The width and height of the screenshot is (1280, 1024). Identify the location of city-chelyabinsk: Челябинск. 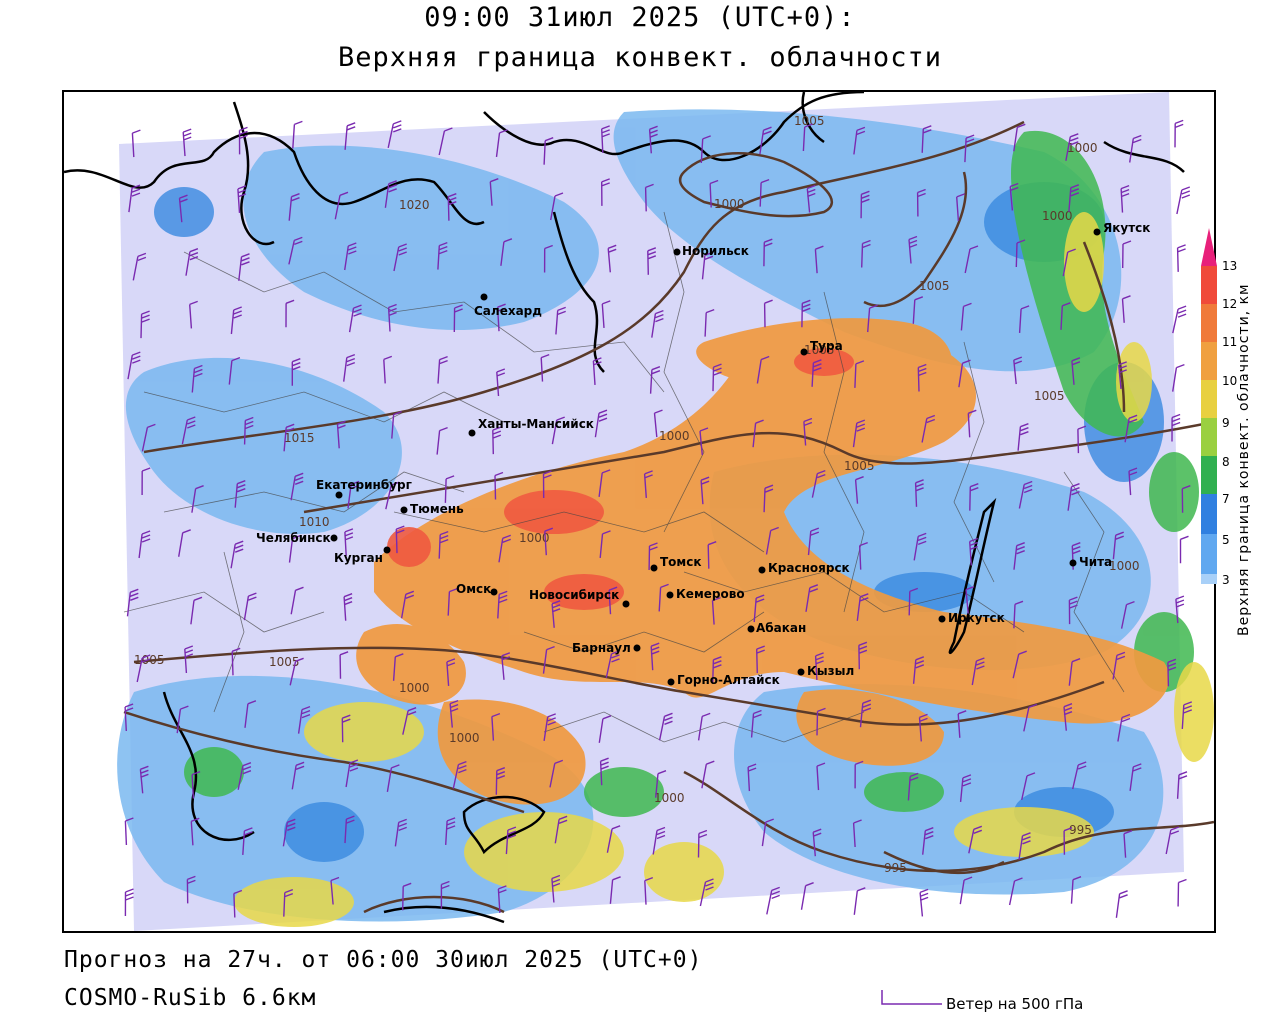
(297, 538).